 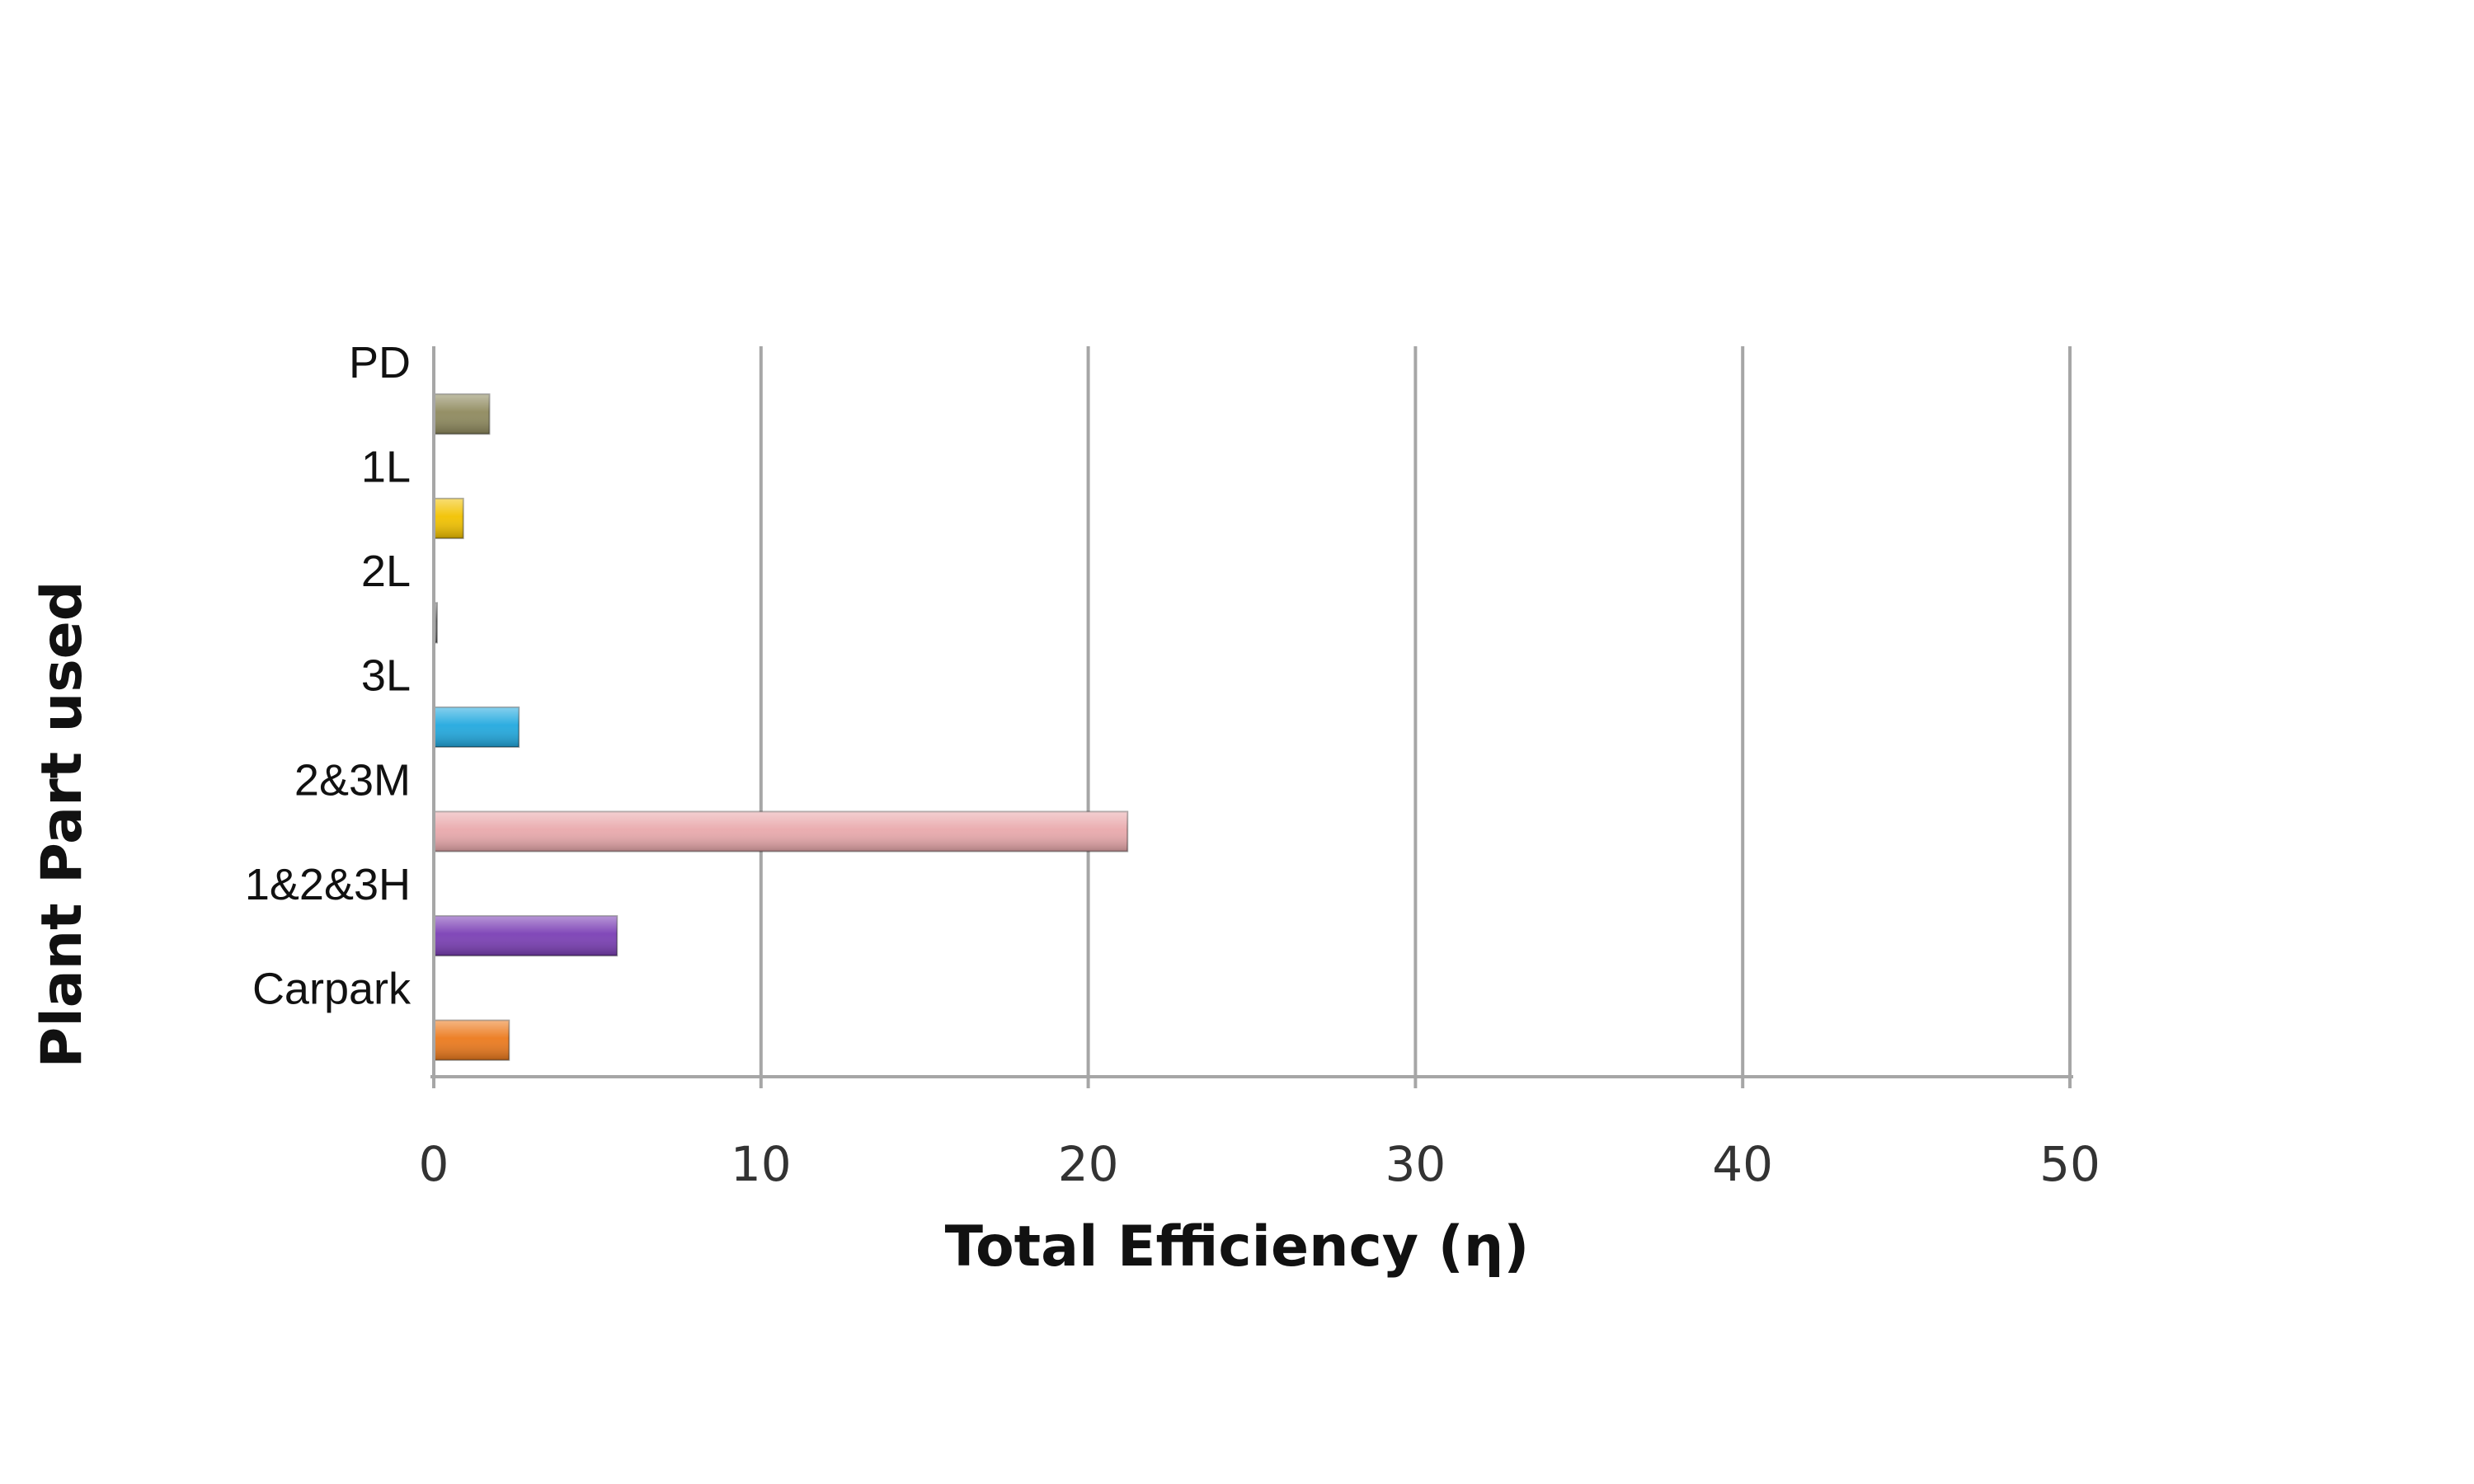 I want to click on x-tick-label: 20, so click(x=1088, y=1164).